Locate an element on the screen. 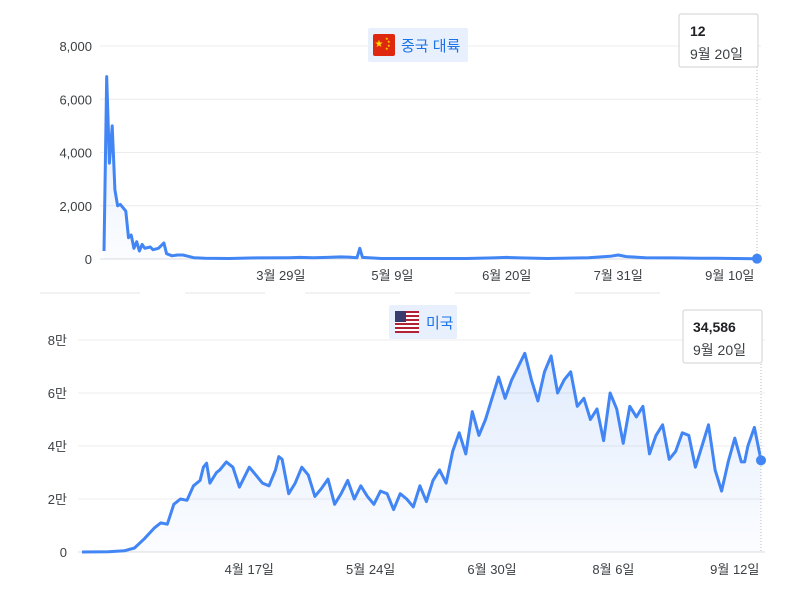  y-tick-label: 8만 is located at coordinates (57, 340).